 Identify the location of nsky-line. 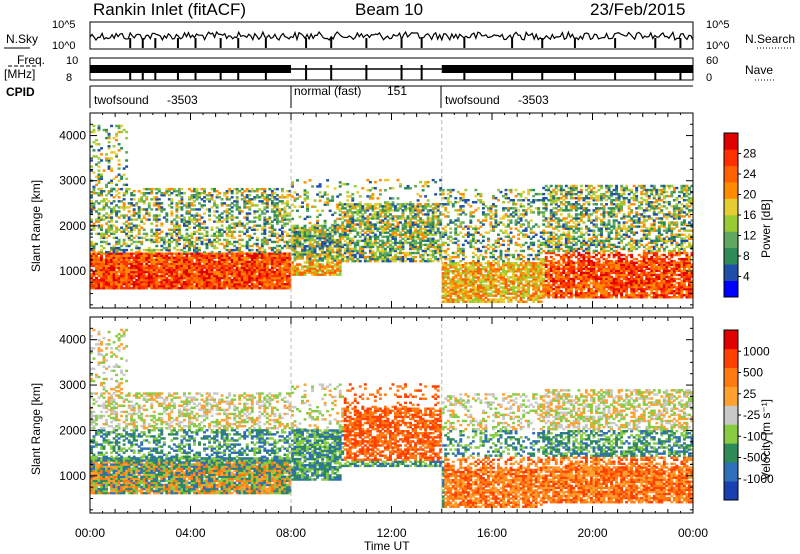
(391, 36).